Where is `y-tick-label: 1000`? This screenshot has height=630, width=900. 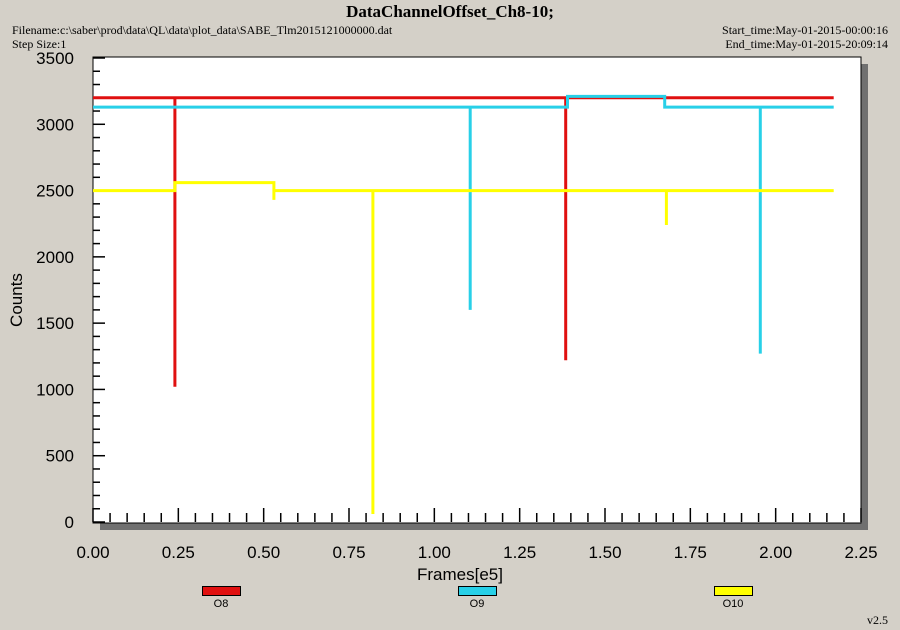 y-tick-label: 1000 is located at coordinates (55, 389).